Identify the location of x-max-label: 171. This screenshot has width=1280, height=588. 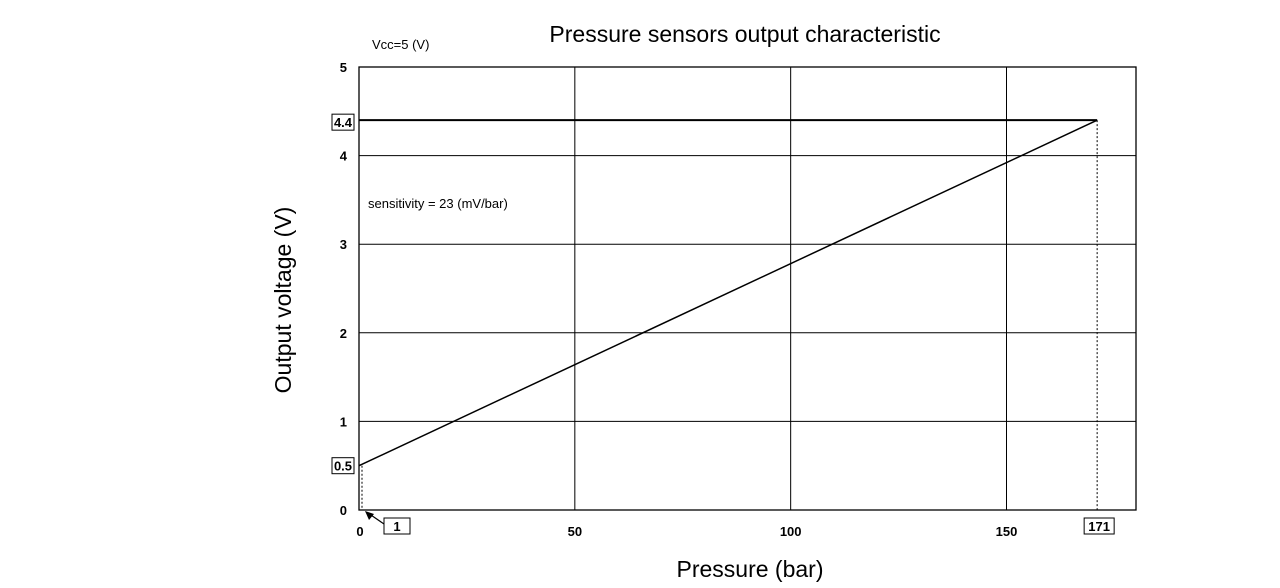
(1099, 526).